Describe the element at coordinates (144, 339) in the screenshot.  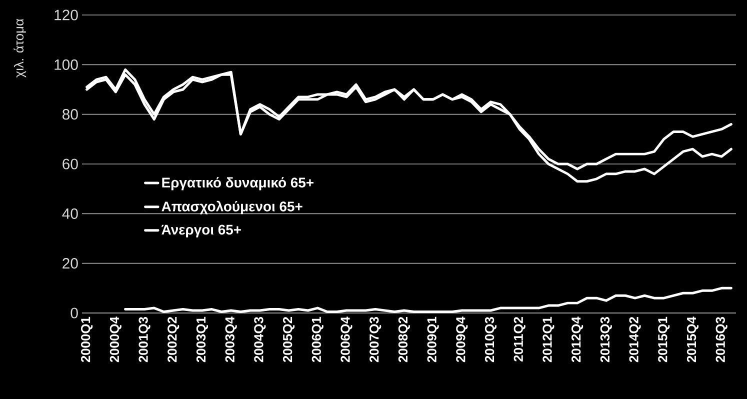
I see `x-tick-label: 2001Q3` at that location.